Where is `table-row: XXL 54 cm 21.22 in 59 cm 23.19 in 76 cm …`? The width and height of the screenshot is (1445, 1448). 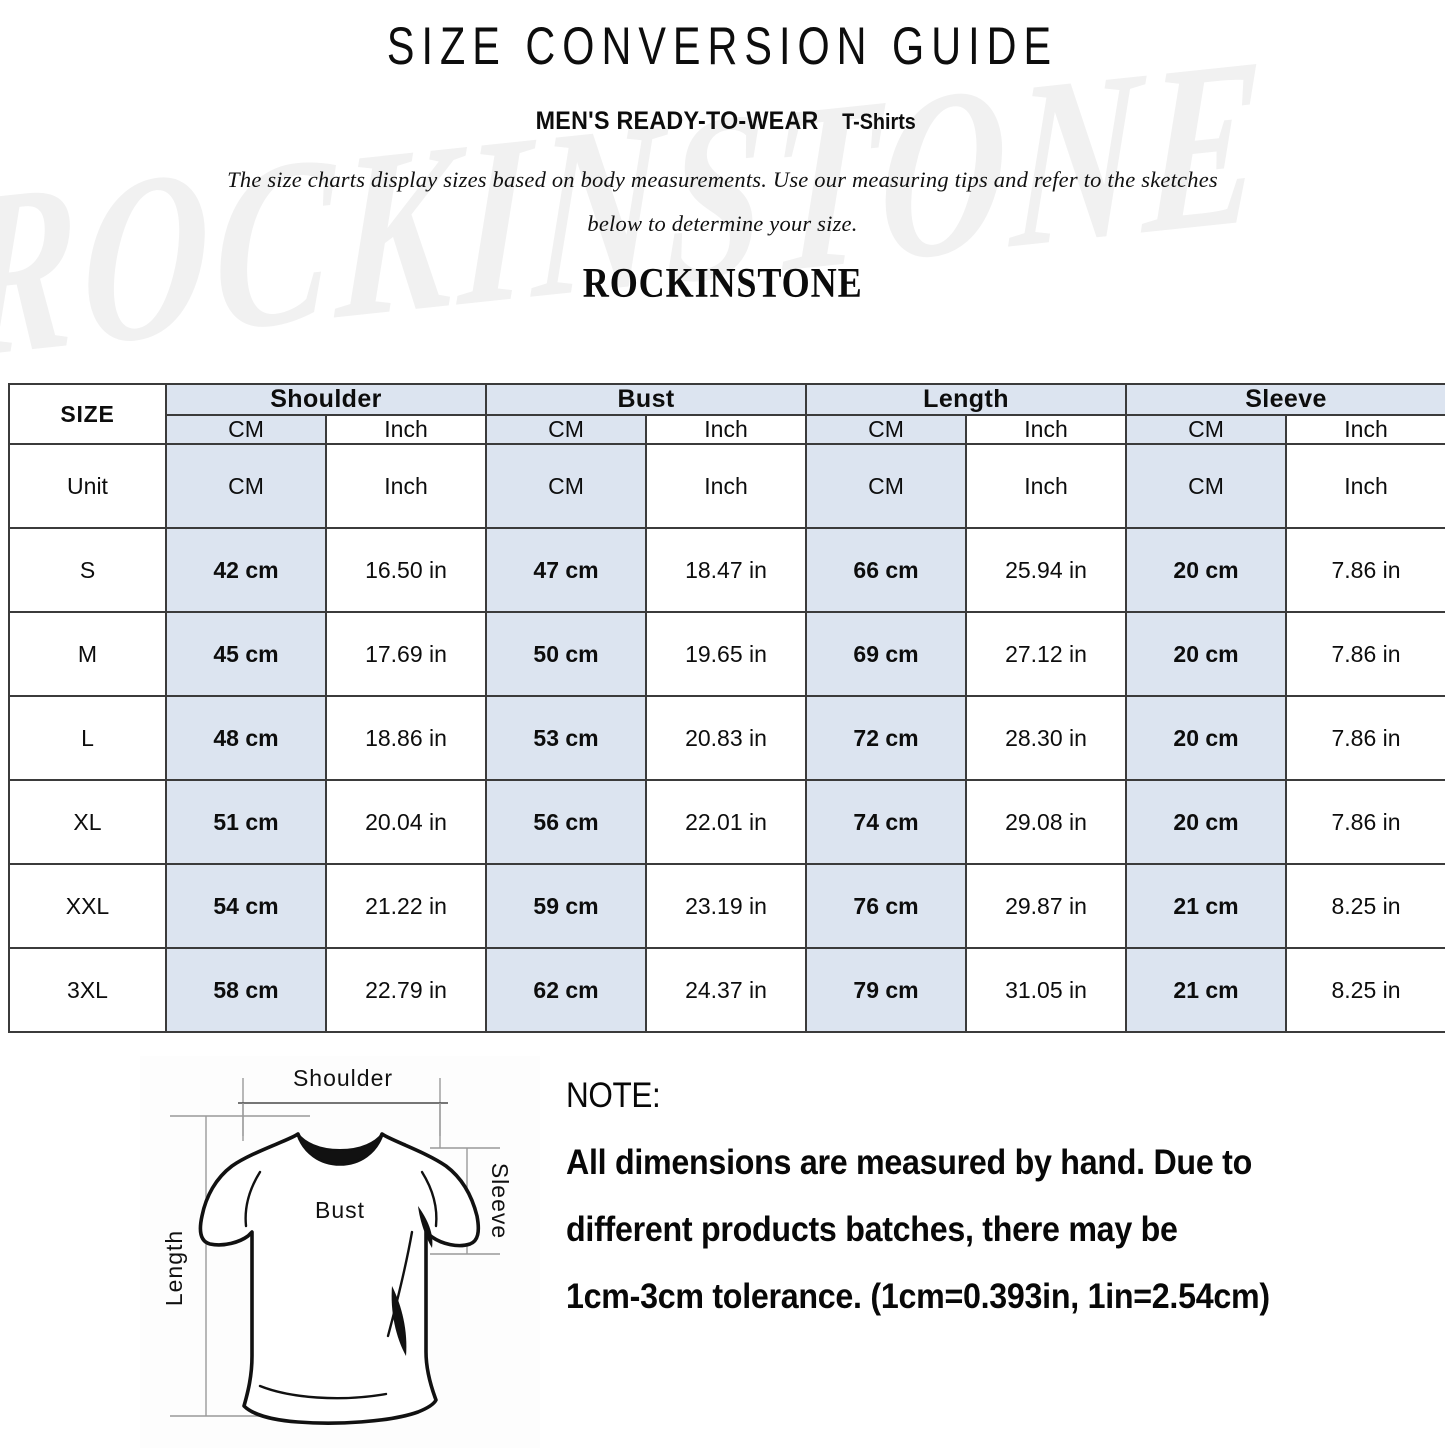
table-row: XXL 54 cm 21.22 in 59 cm 23.19 in 76 cm … is located at coordinates (726, 906).